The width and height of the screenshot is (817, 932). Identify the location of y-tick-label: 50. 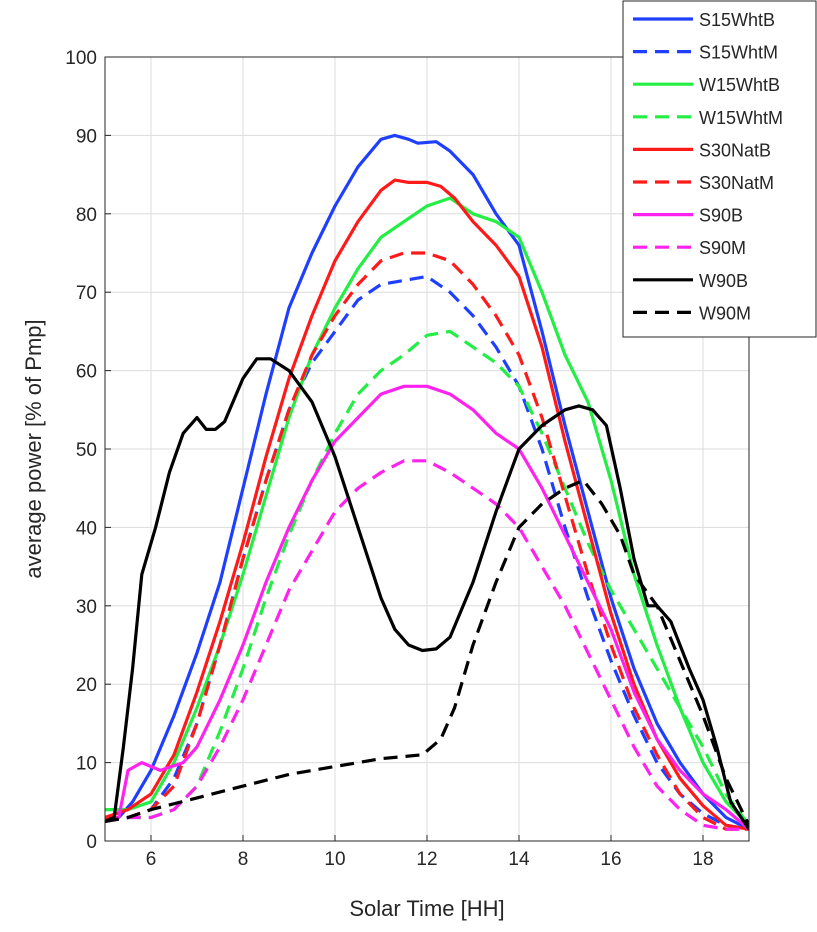
(86, 450).